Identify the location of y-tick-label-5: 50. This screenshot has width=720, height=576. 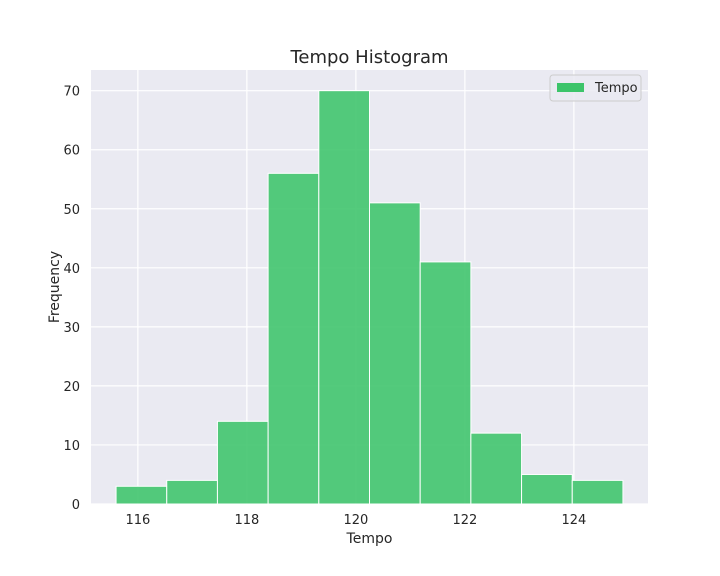
(71, 210).